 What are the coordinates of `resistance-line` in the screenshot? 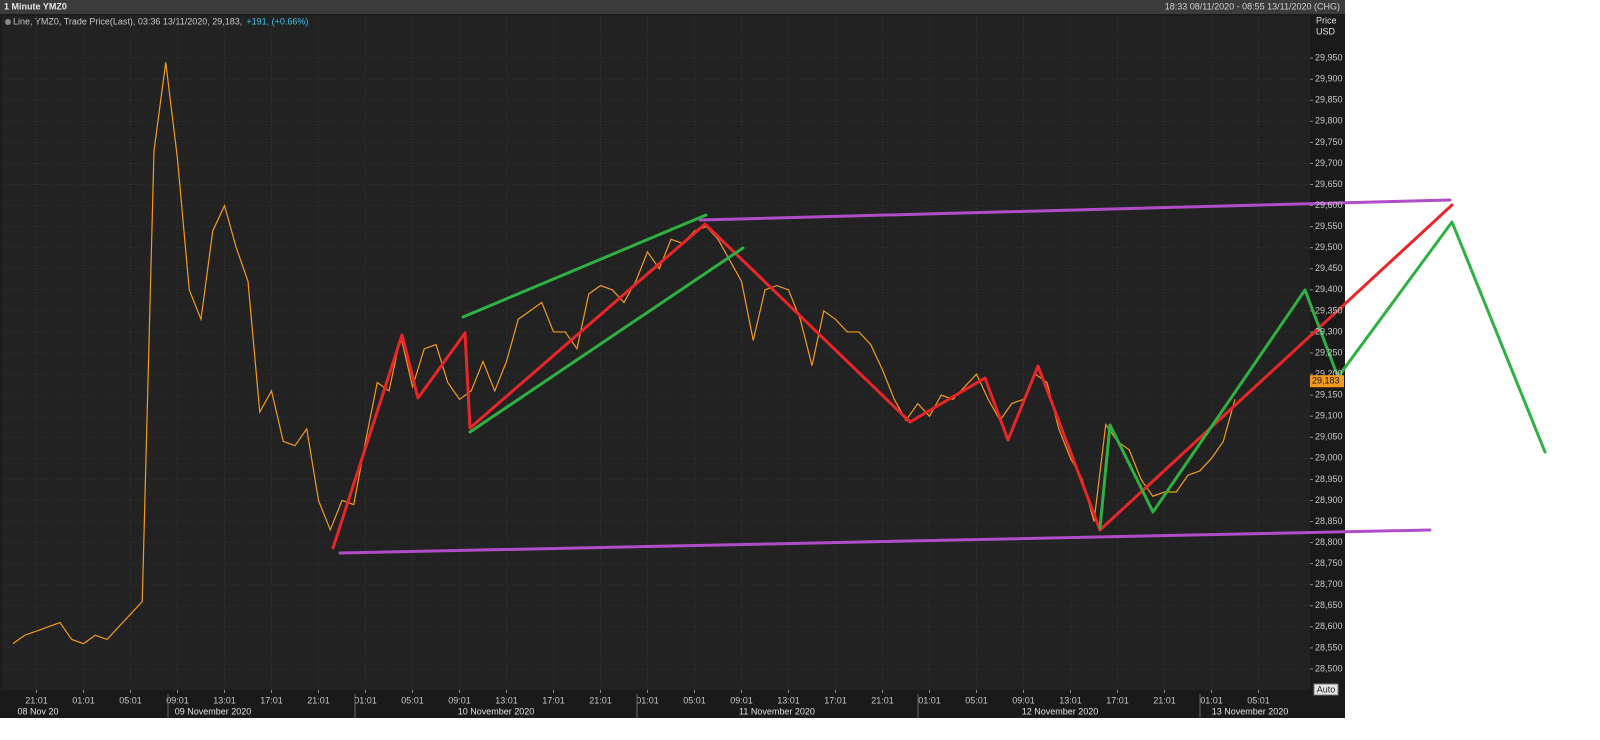 It's located at (1075, 210).